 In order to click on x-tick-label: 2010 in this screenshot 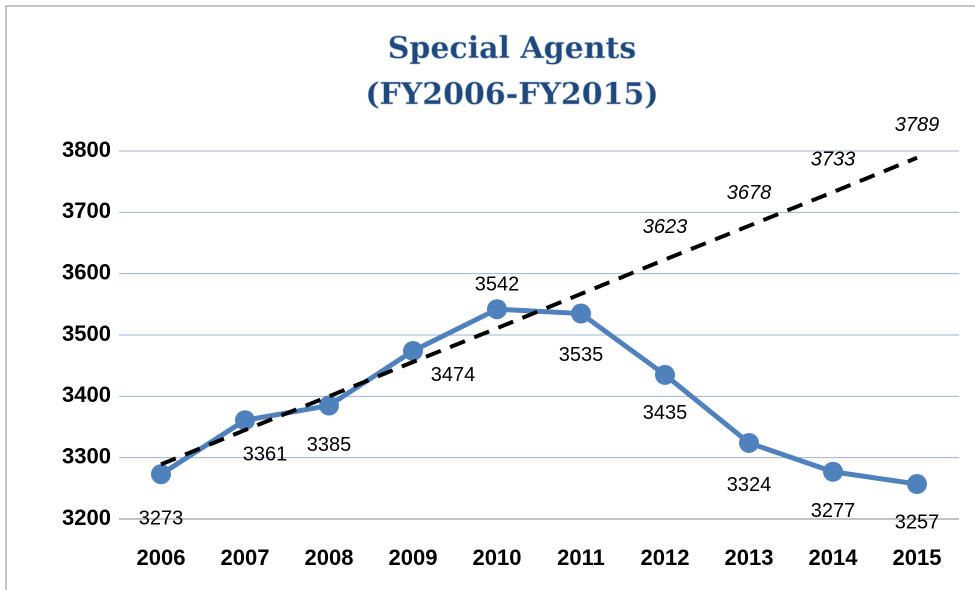, I will do `click(497, 557)`.